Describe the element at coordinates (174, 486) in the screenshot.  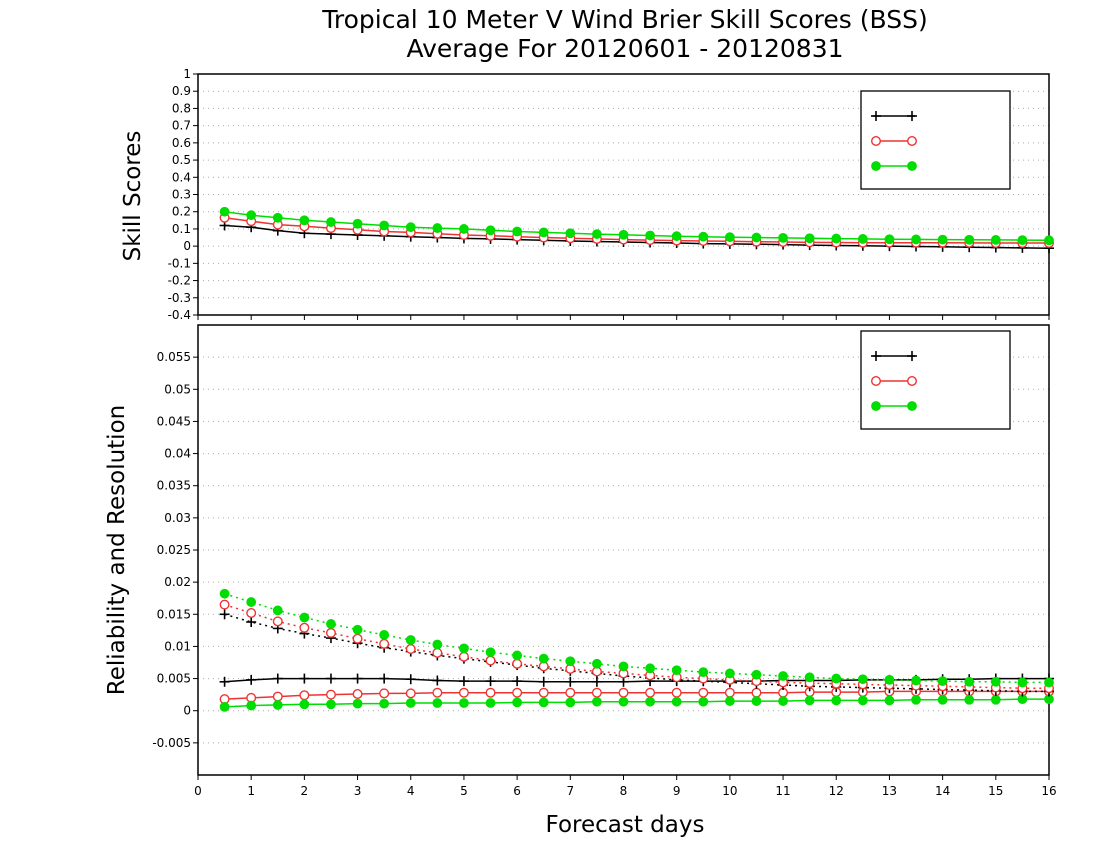
I see `y-tick-label: 0.035` at that location.